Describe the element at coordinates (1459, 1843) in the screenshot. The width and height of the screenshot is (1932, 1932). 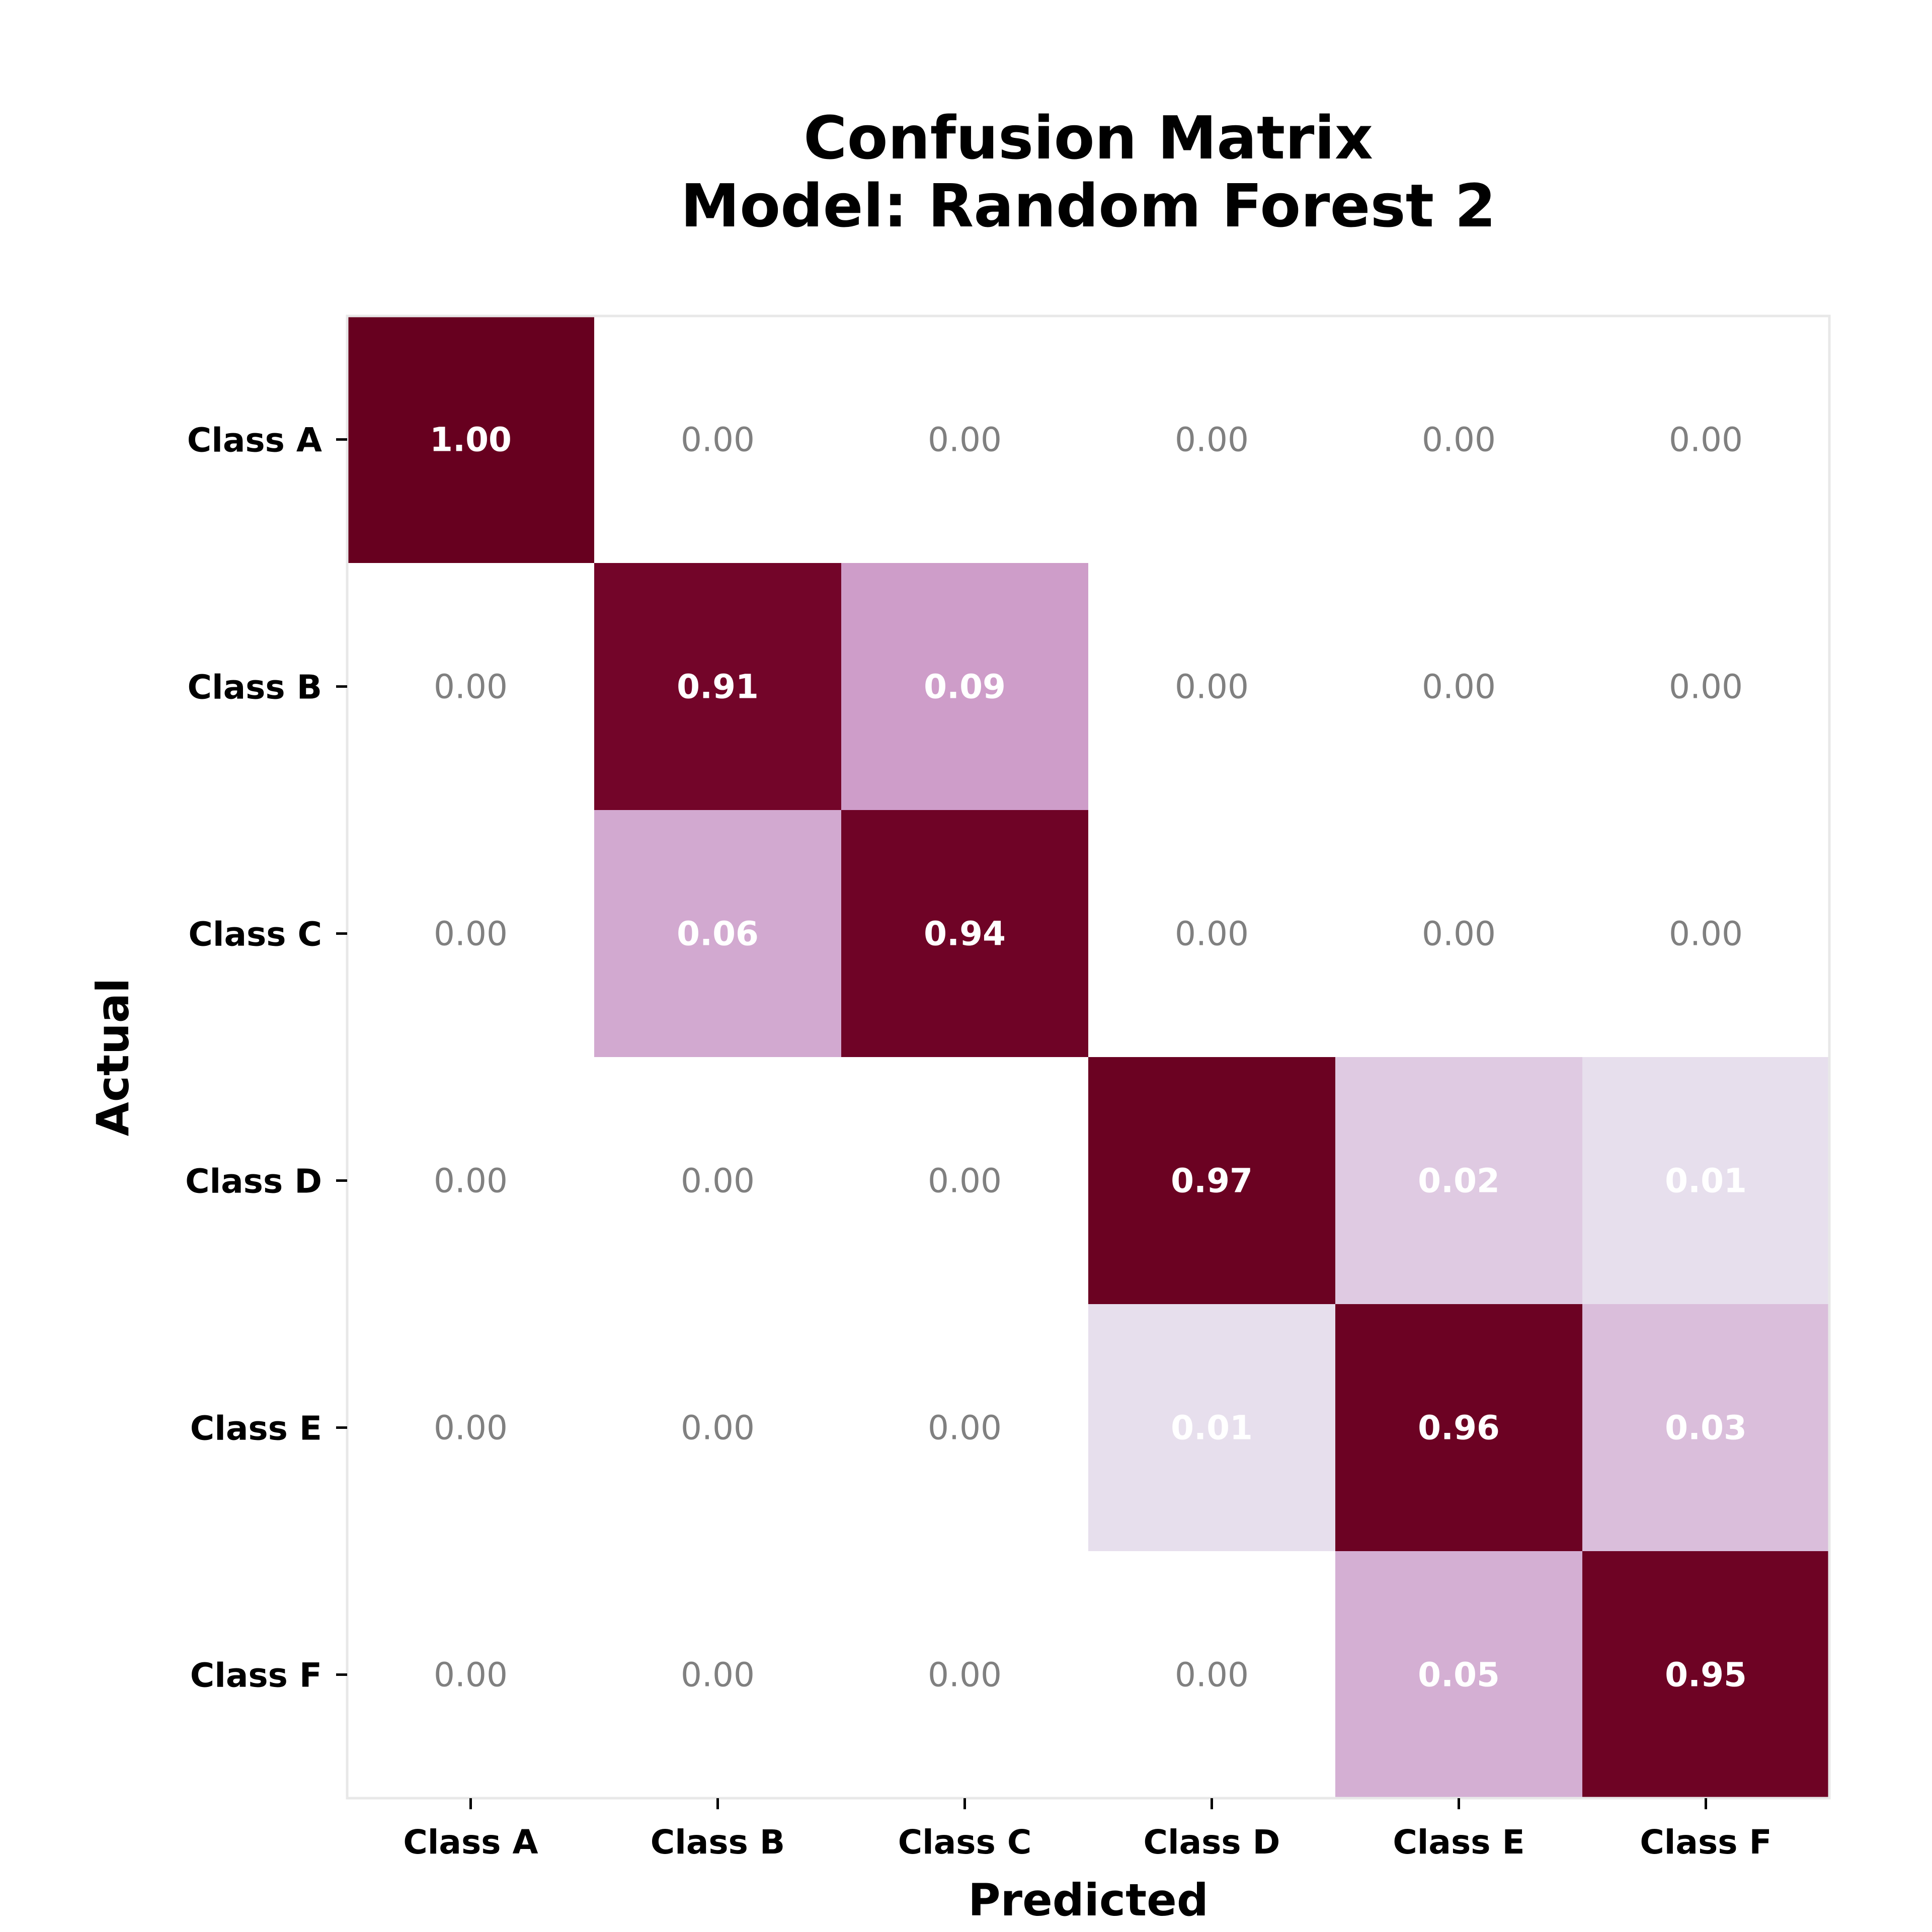
I see `x-tick-label: Class E` at that location.